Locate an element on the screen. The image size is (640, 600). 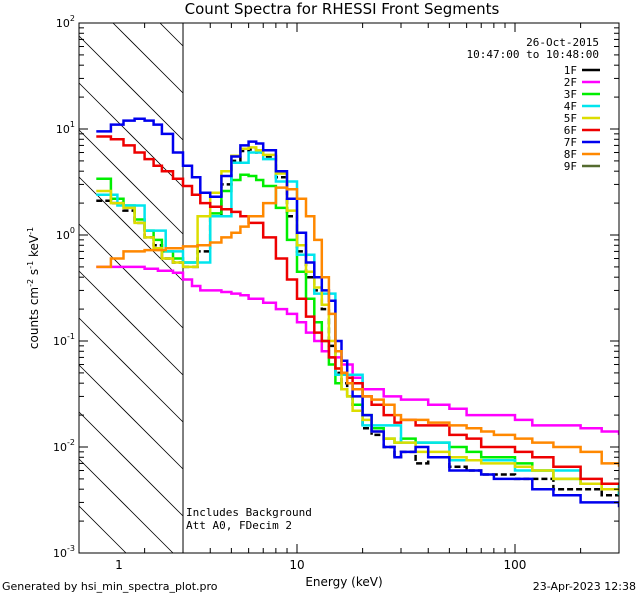
legend-label-7f: 7F is located at coordinates (570, 142).